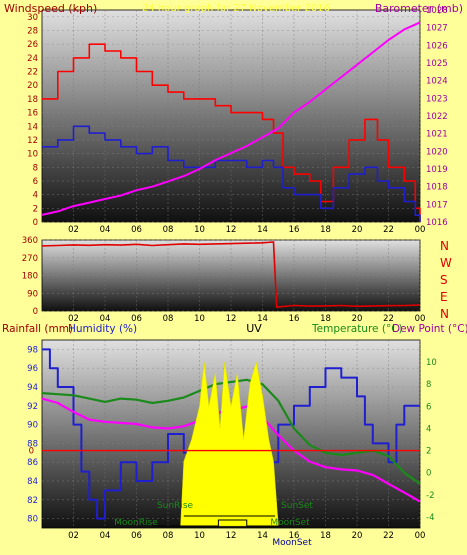 This screenshot has height=555, width=467. Describe the element at coordinates (357, 329) in the screenshot. I see `temperature-axis-title: Temperature (°C)` at that location.